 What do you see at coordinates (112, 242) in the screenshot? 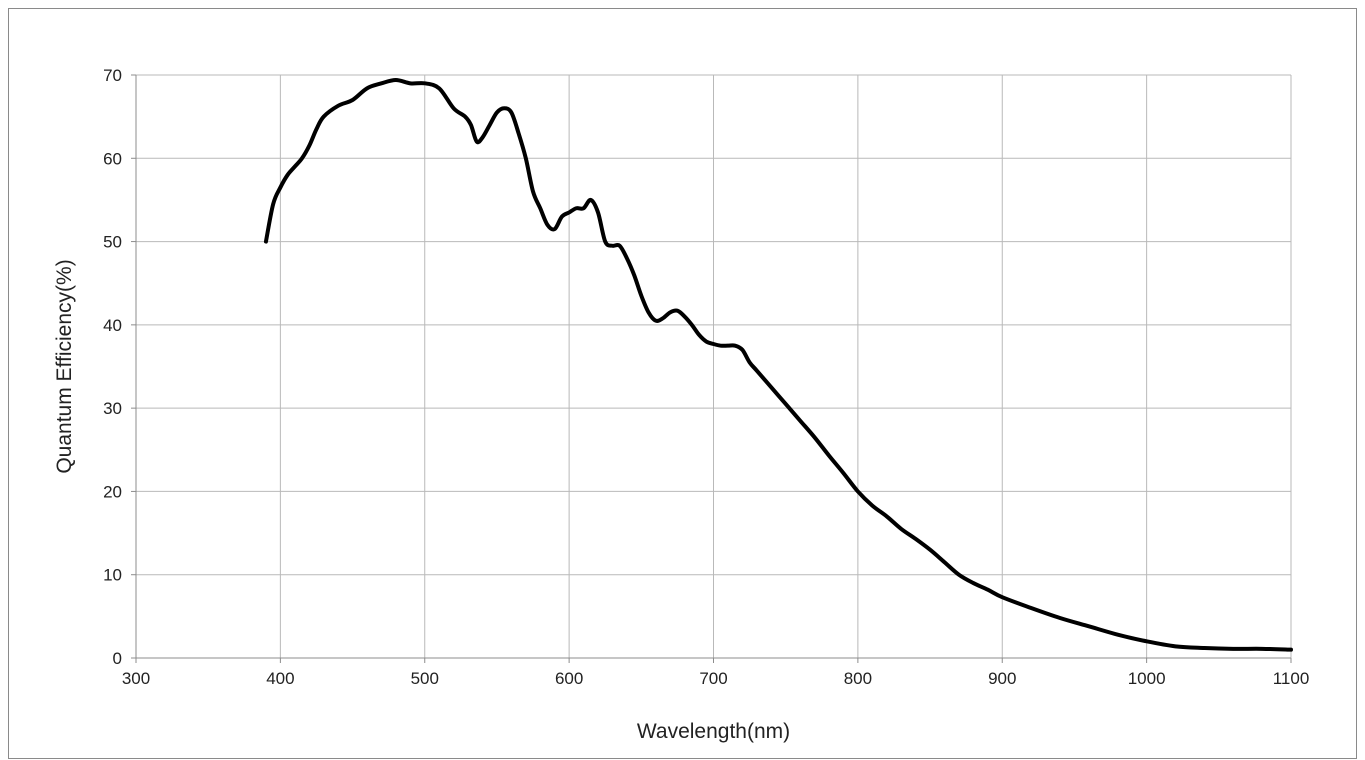
I see `y-tick-label-50: 50` at bounding box center [112, 242].